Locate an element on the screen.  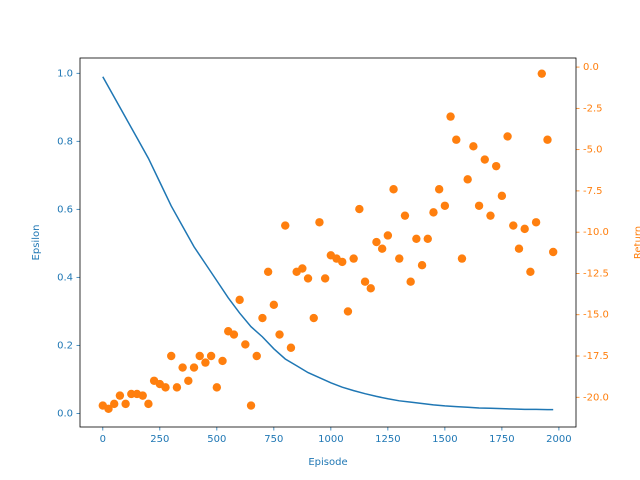
x-tick-label: 1750 is located at coordinates (501, 439).